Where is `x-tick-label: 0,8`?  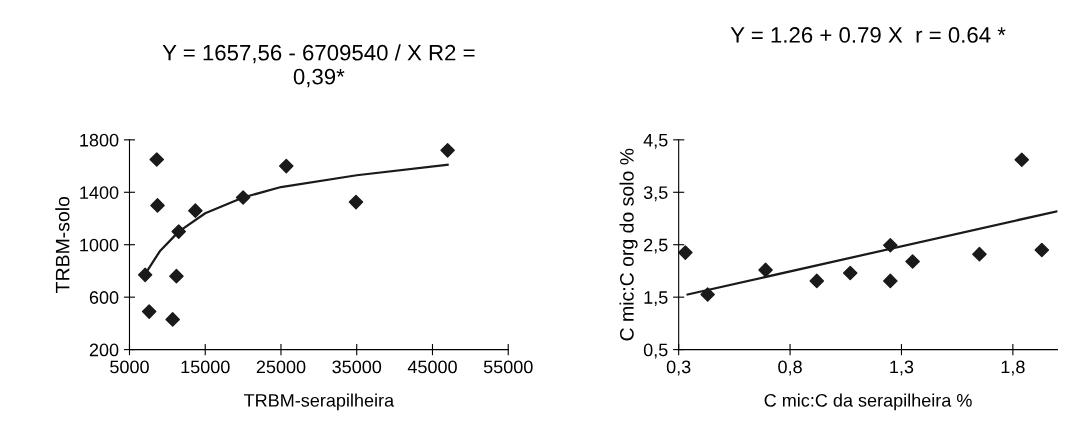 x-tick-label: 0,8 is located at coordinates (790, 368).